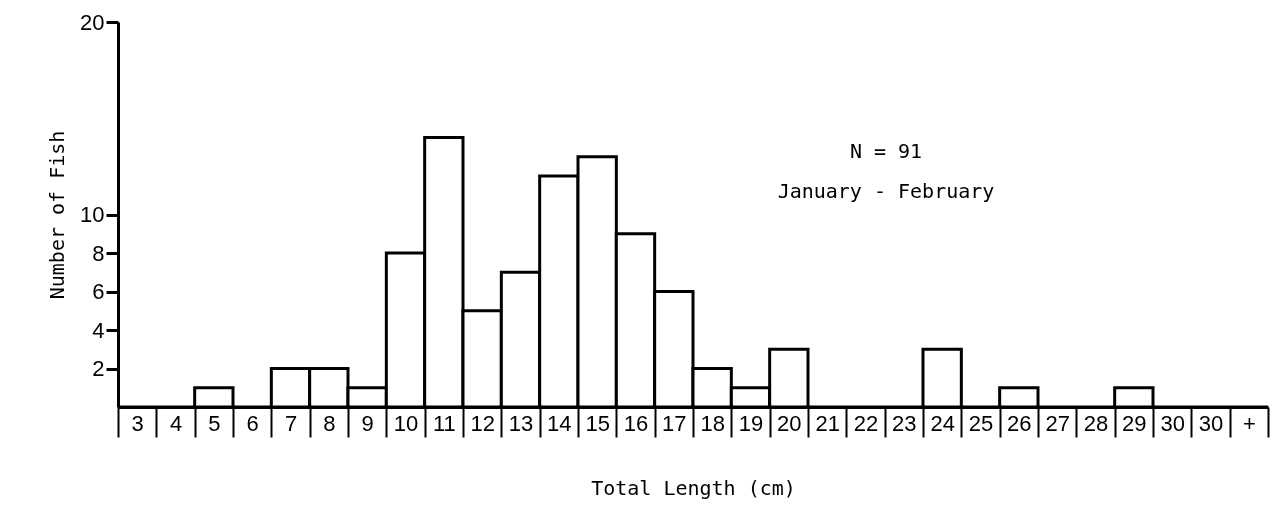  Describe the element at coordinates (482, 423) in the screenshot. I see `x-tick-label: 12` at that location.